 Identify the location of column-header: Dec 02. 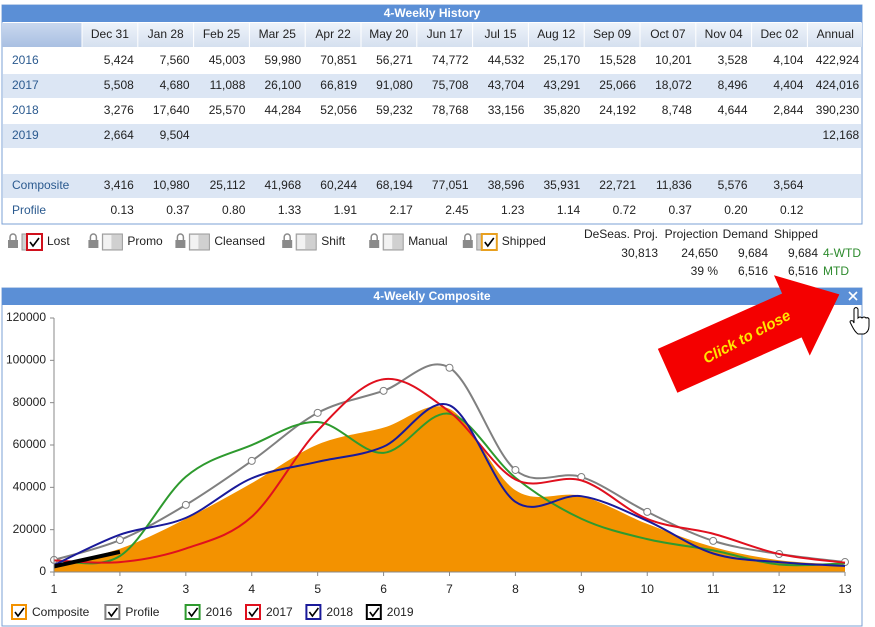
(779, 34).